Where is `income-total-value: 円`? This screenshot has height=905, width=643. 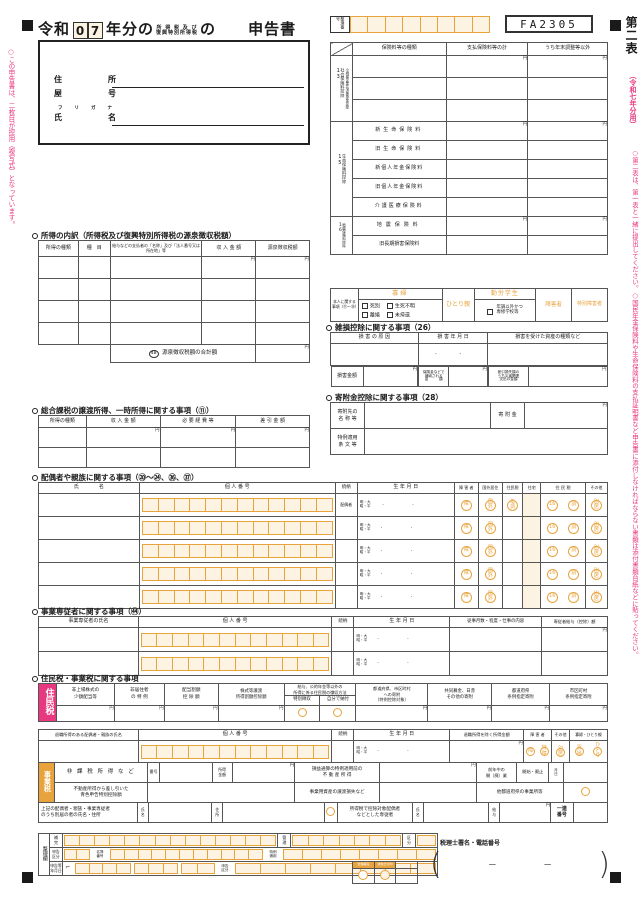
income-total-value: 円 is located at coordinates (282, 353).